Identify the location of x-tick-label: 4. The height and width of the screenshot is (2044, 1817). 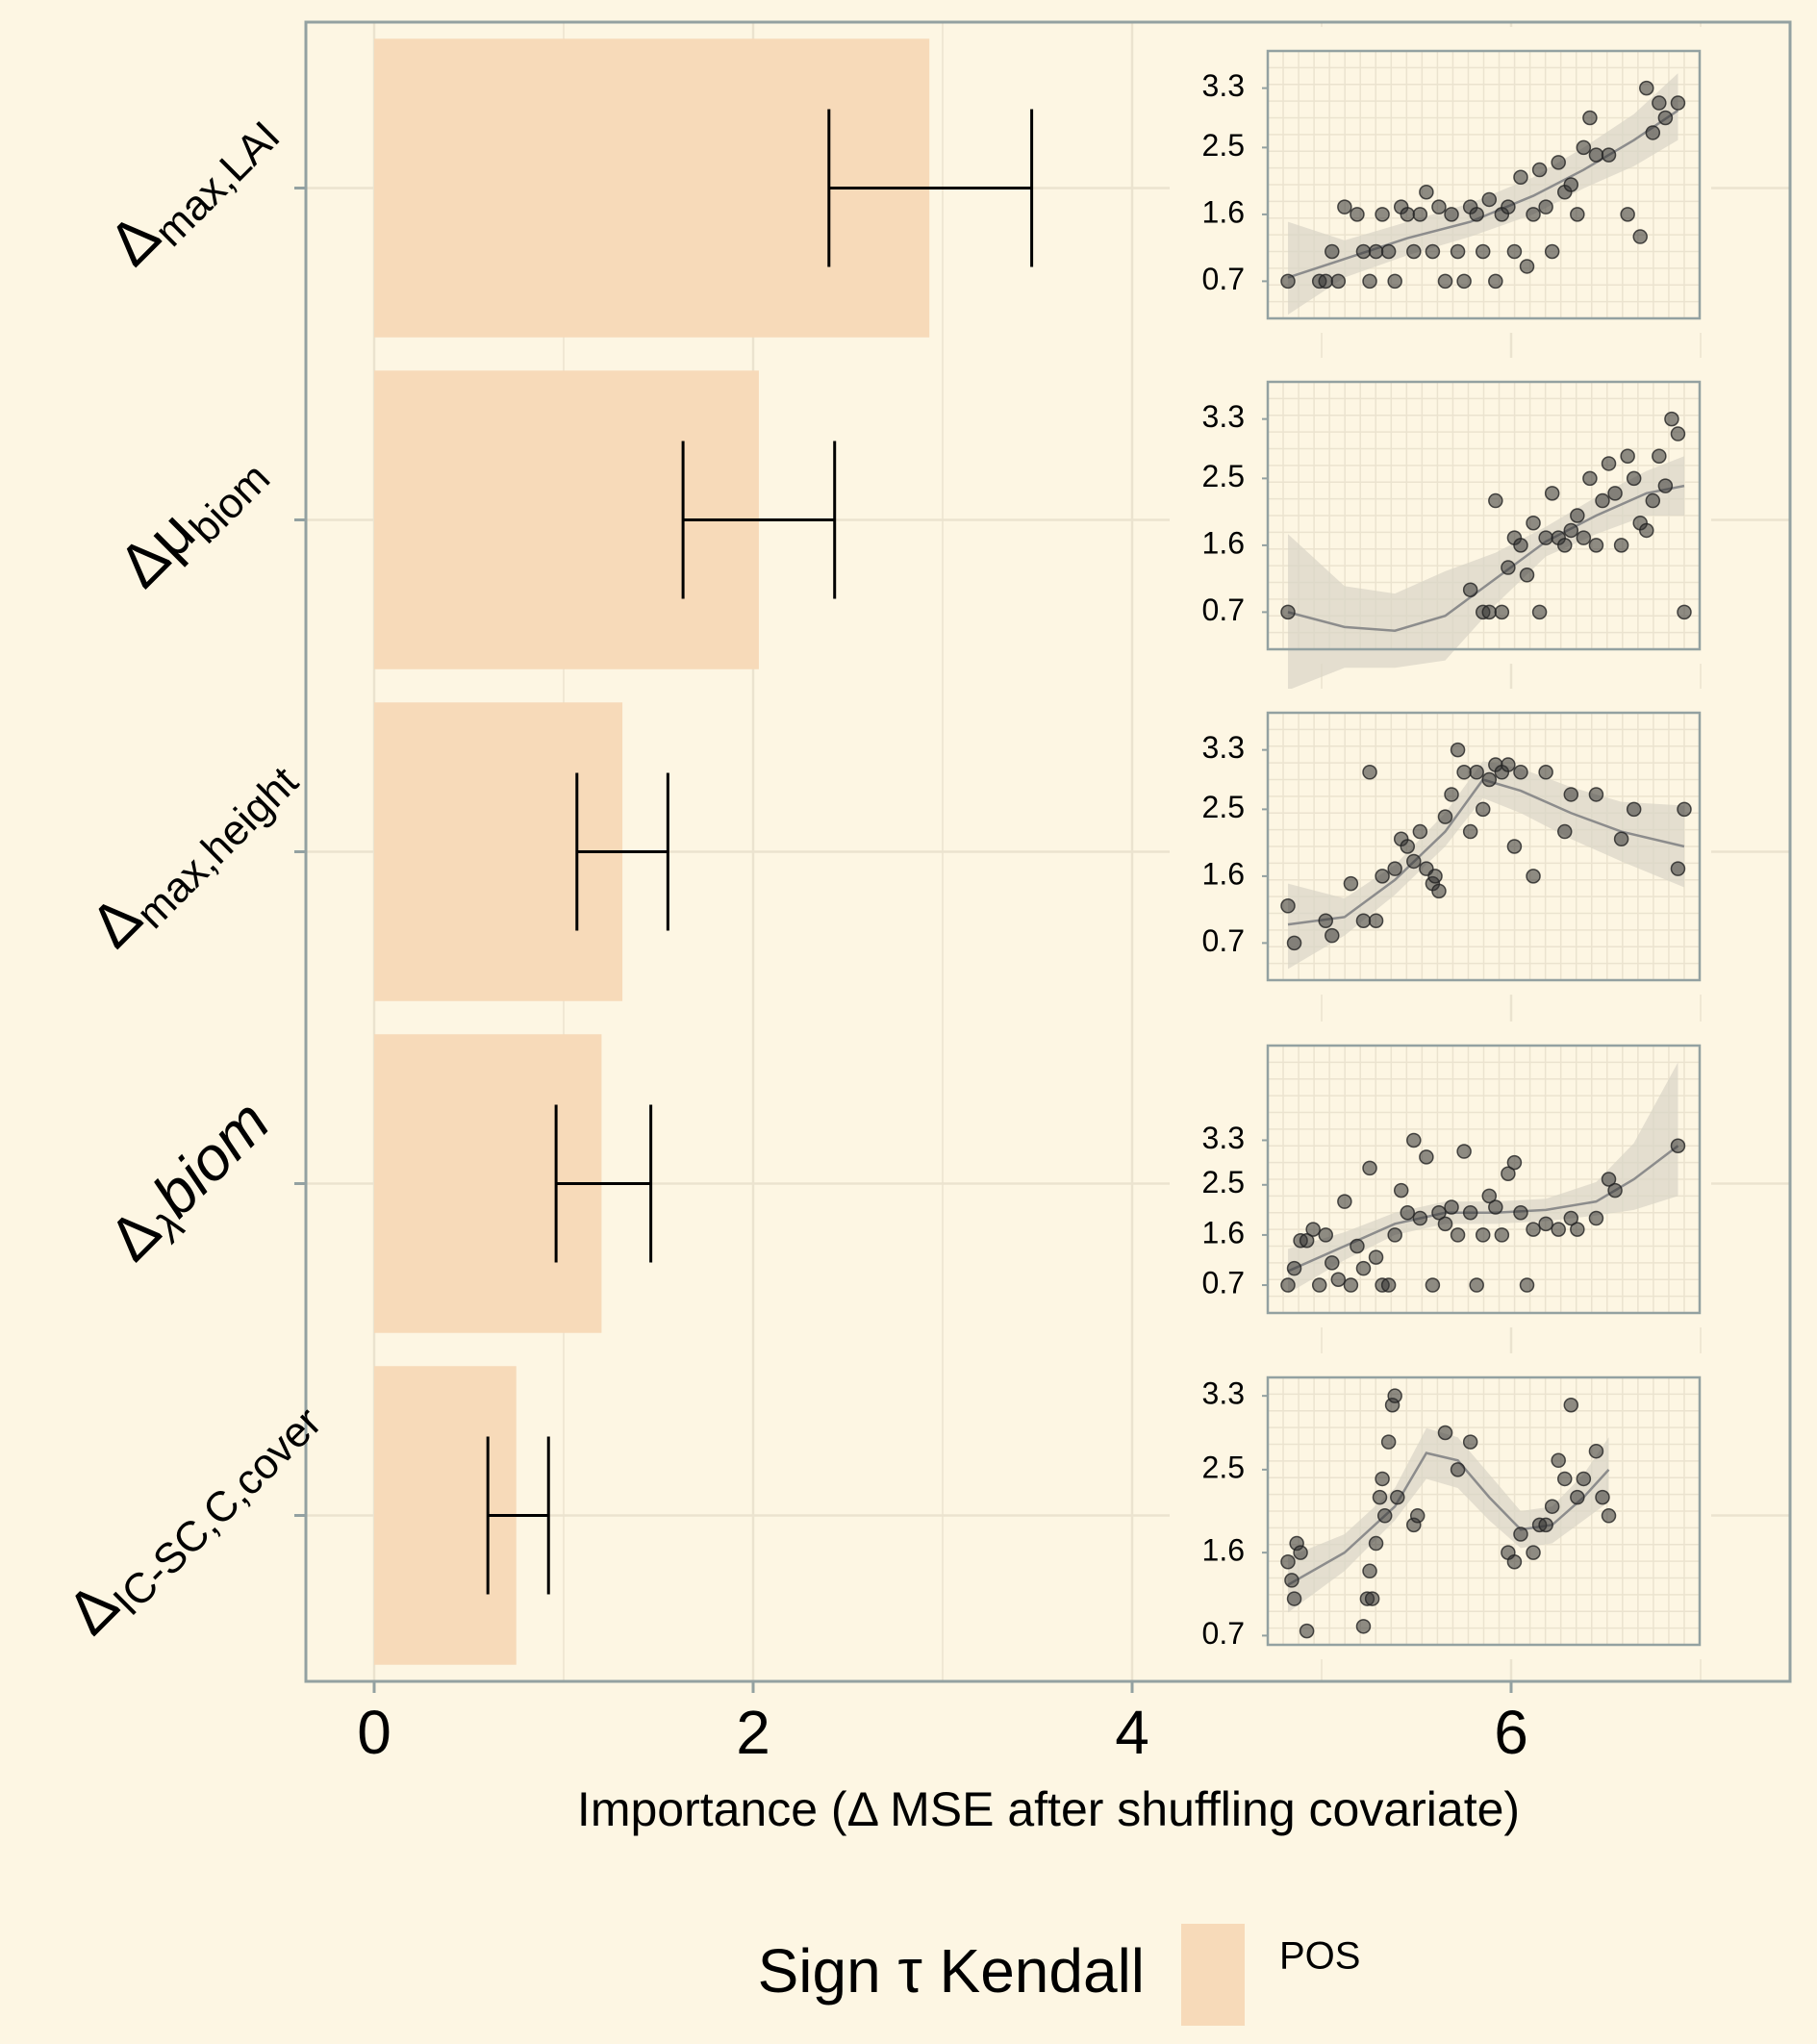
(1132, 1732).